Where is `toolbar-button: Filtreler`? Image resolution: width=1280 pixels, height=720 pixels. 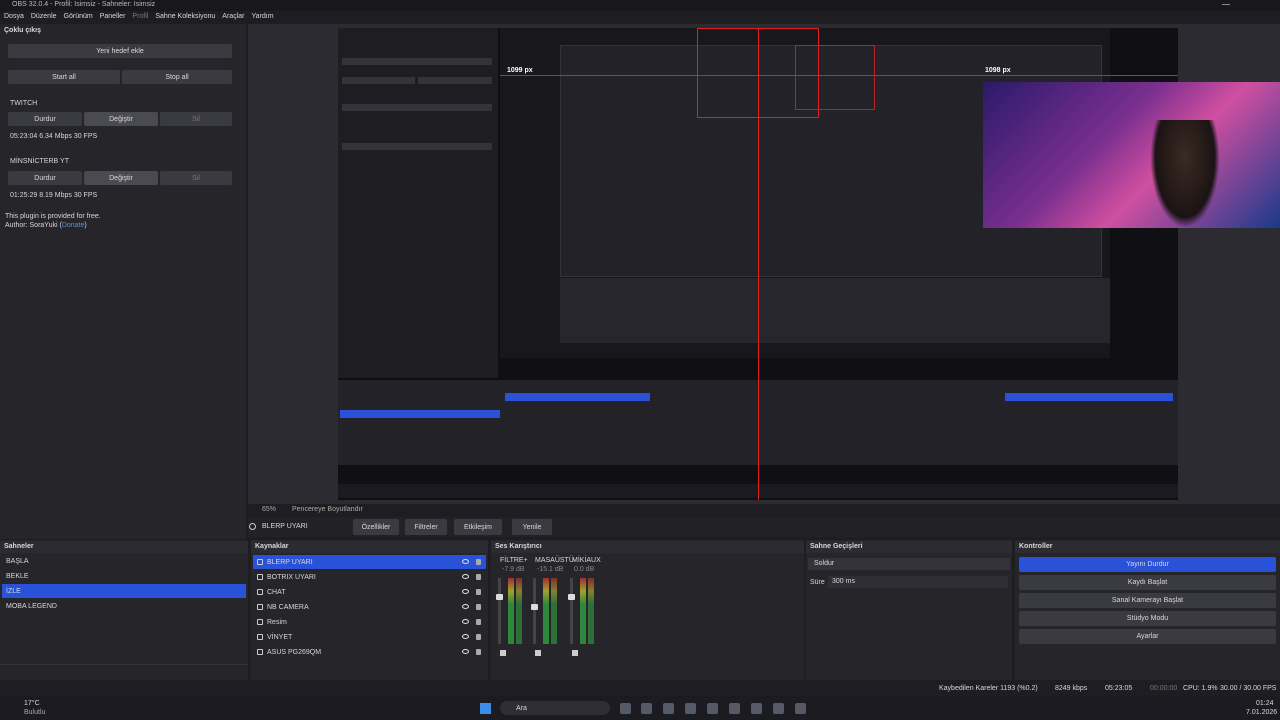
toolbar-button: Filtreler is located at coordinates (426, 527).